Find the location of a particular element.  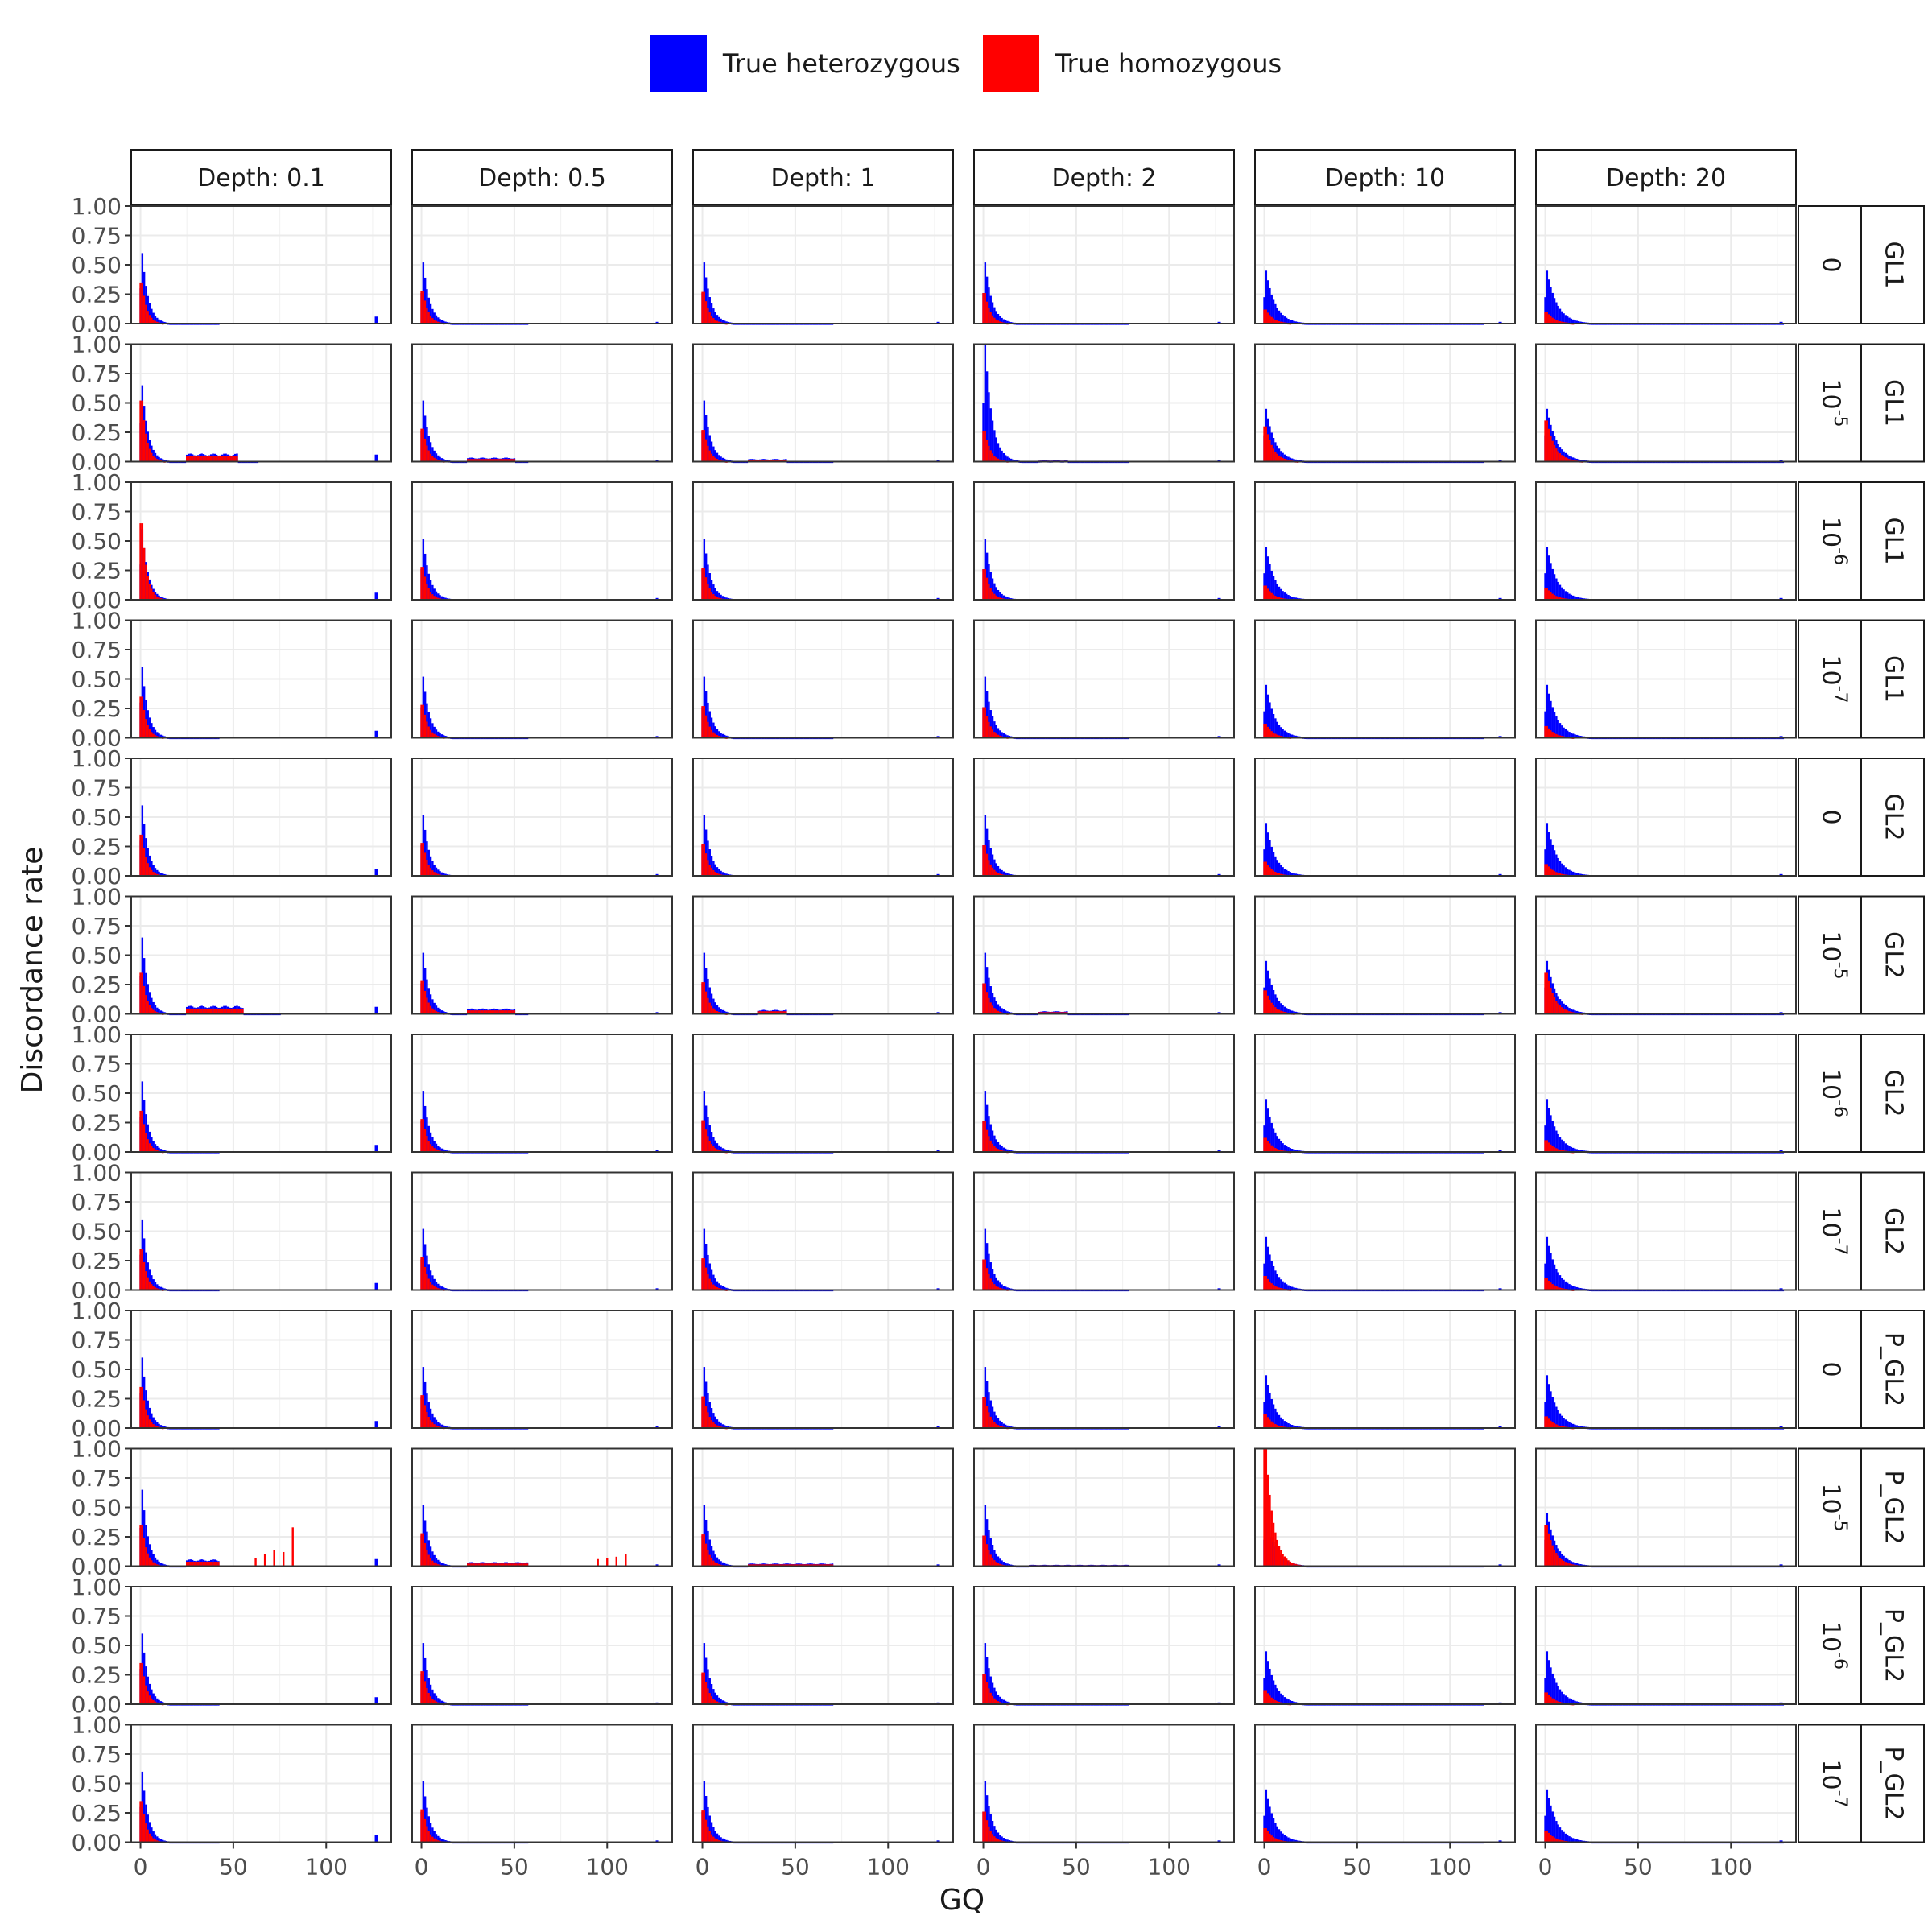

row-strip-threshold-label: 0 is located at coordinates (1831, 816).